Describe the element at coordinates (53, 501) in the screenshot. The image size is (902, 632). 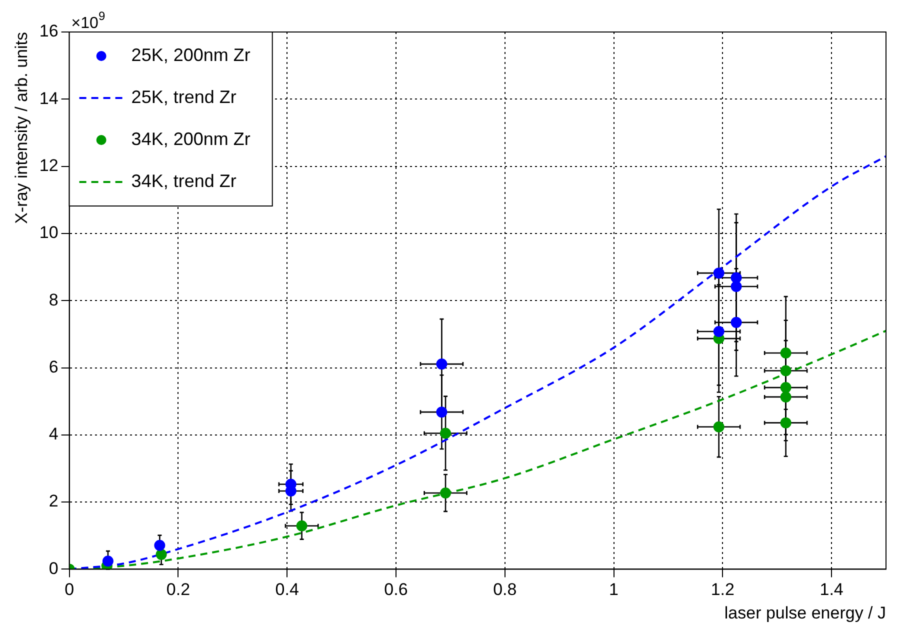
I see `y-tick-label: 2` at that location.